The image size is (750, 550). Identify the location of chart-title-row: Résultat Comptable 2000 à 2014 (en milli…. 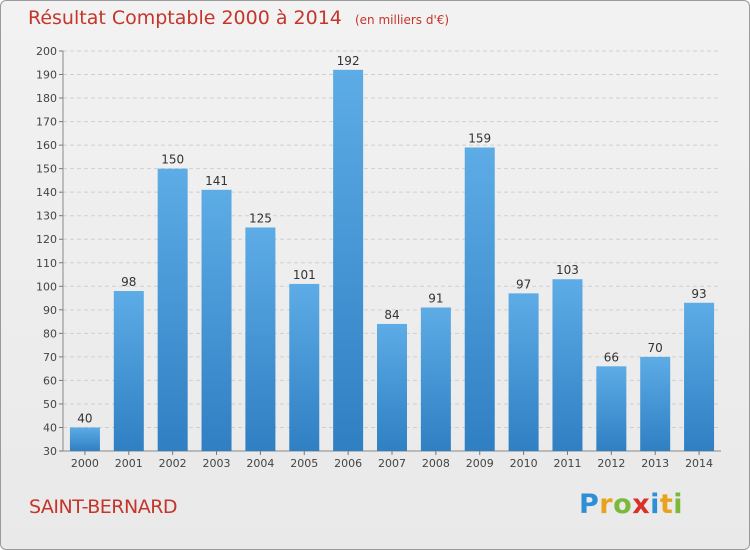
(238, 18).